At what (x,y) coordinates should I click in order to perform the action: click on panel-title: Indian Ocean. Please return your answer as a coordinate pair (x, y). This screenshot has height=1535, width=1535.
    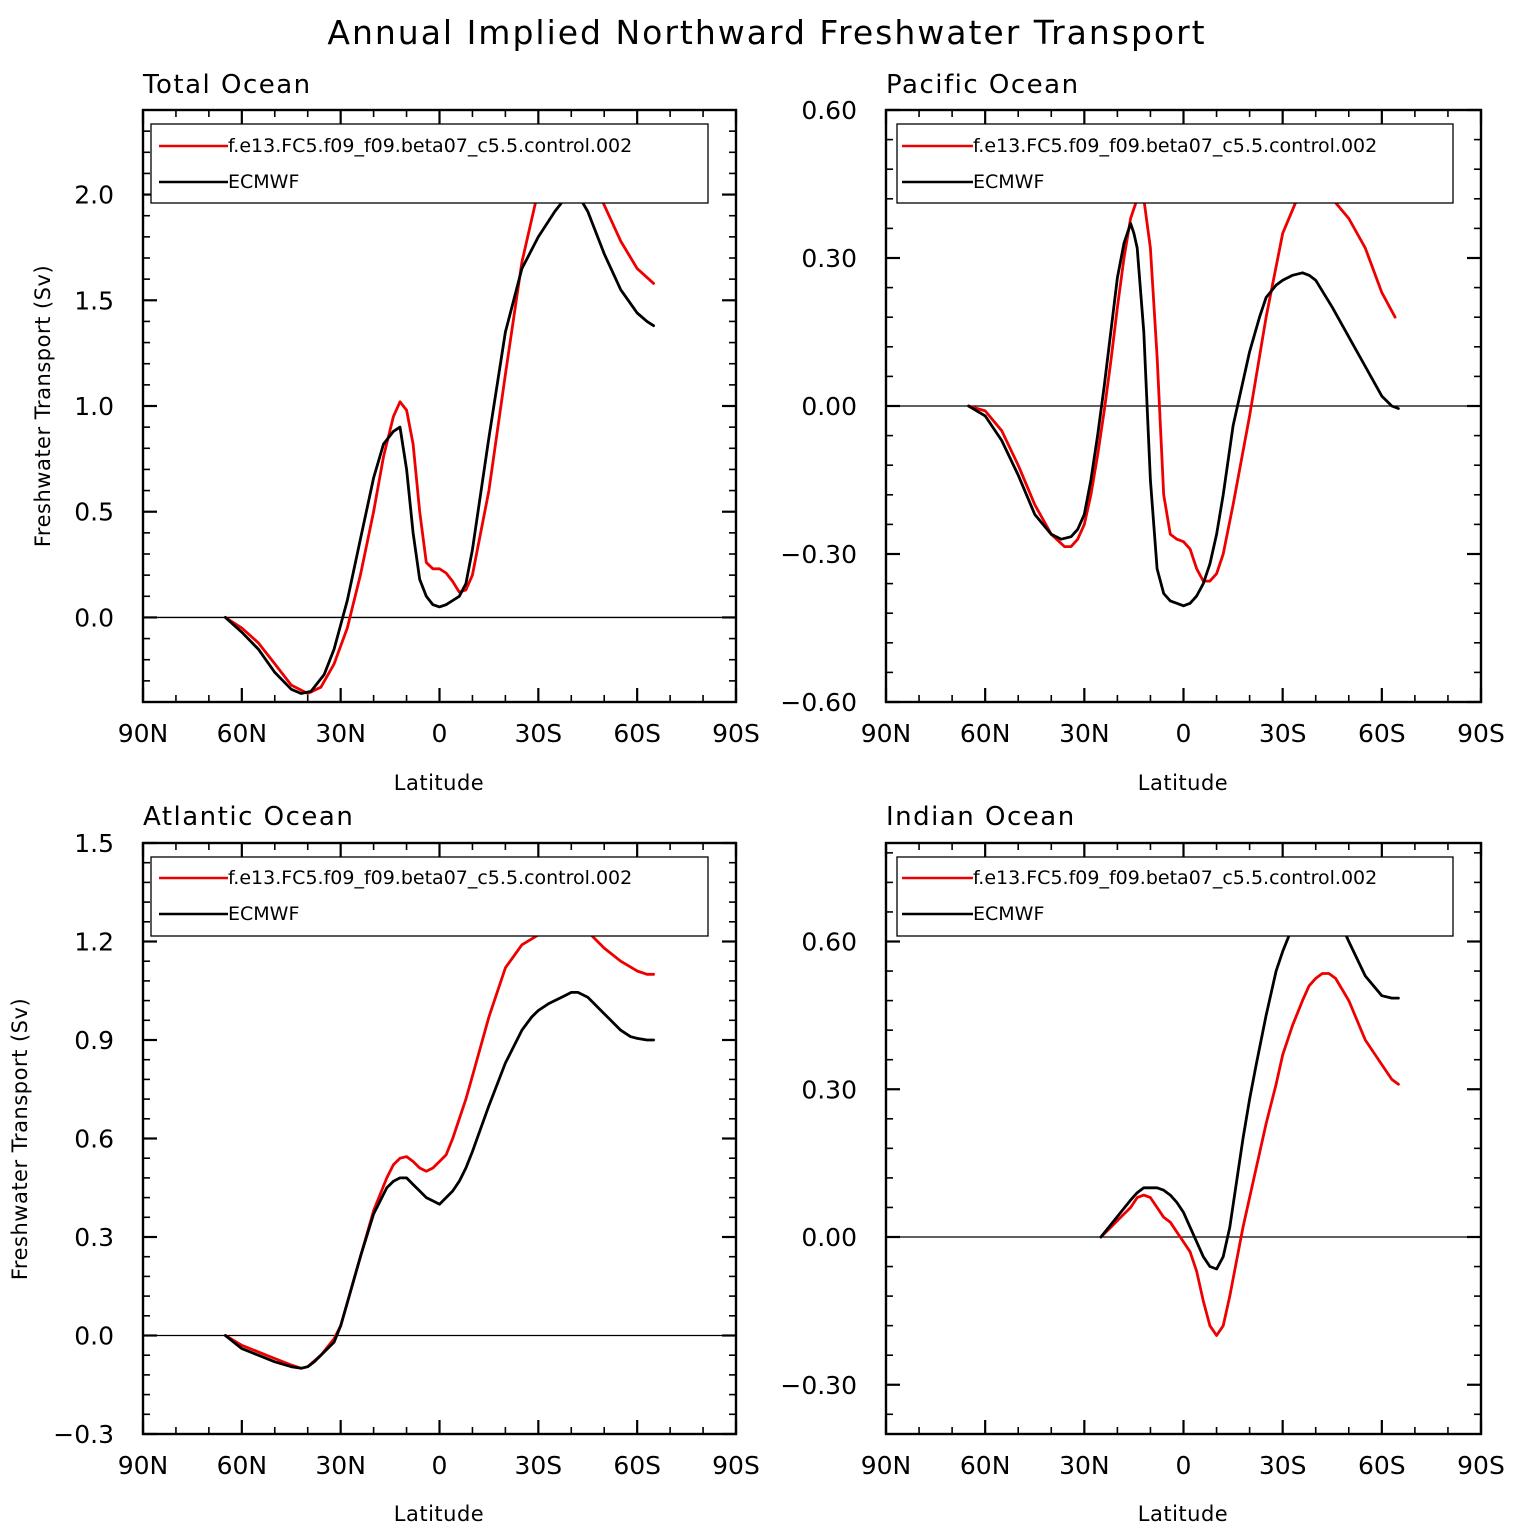
    Looking at the image, I should click on (981, 817).